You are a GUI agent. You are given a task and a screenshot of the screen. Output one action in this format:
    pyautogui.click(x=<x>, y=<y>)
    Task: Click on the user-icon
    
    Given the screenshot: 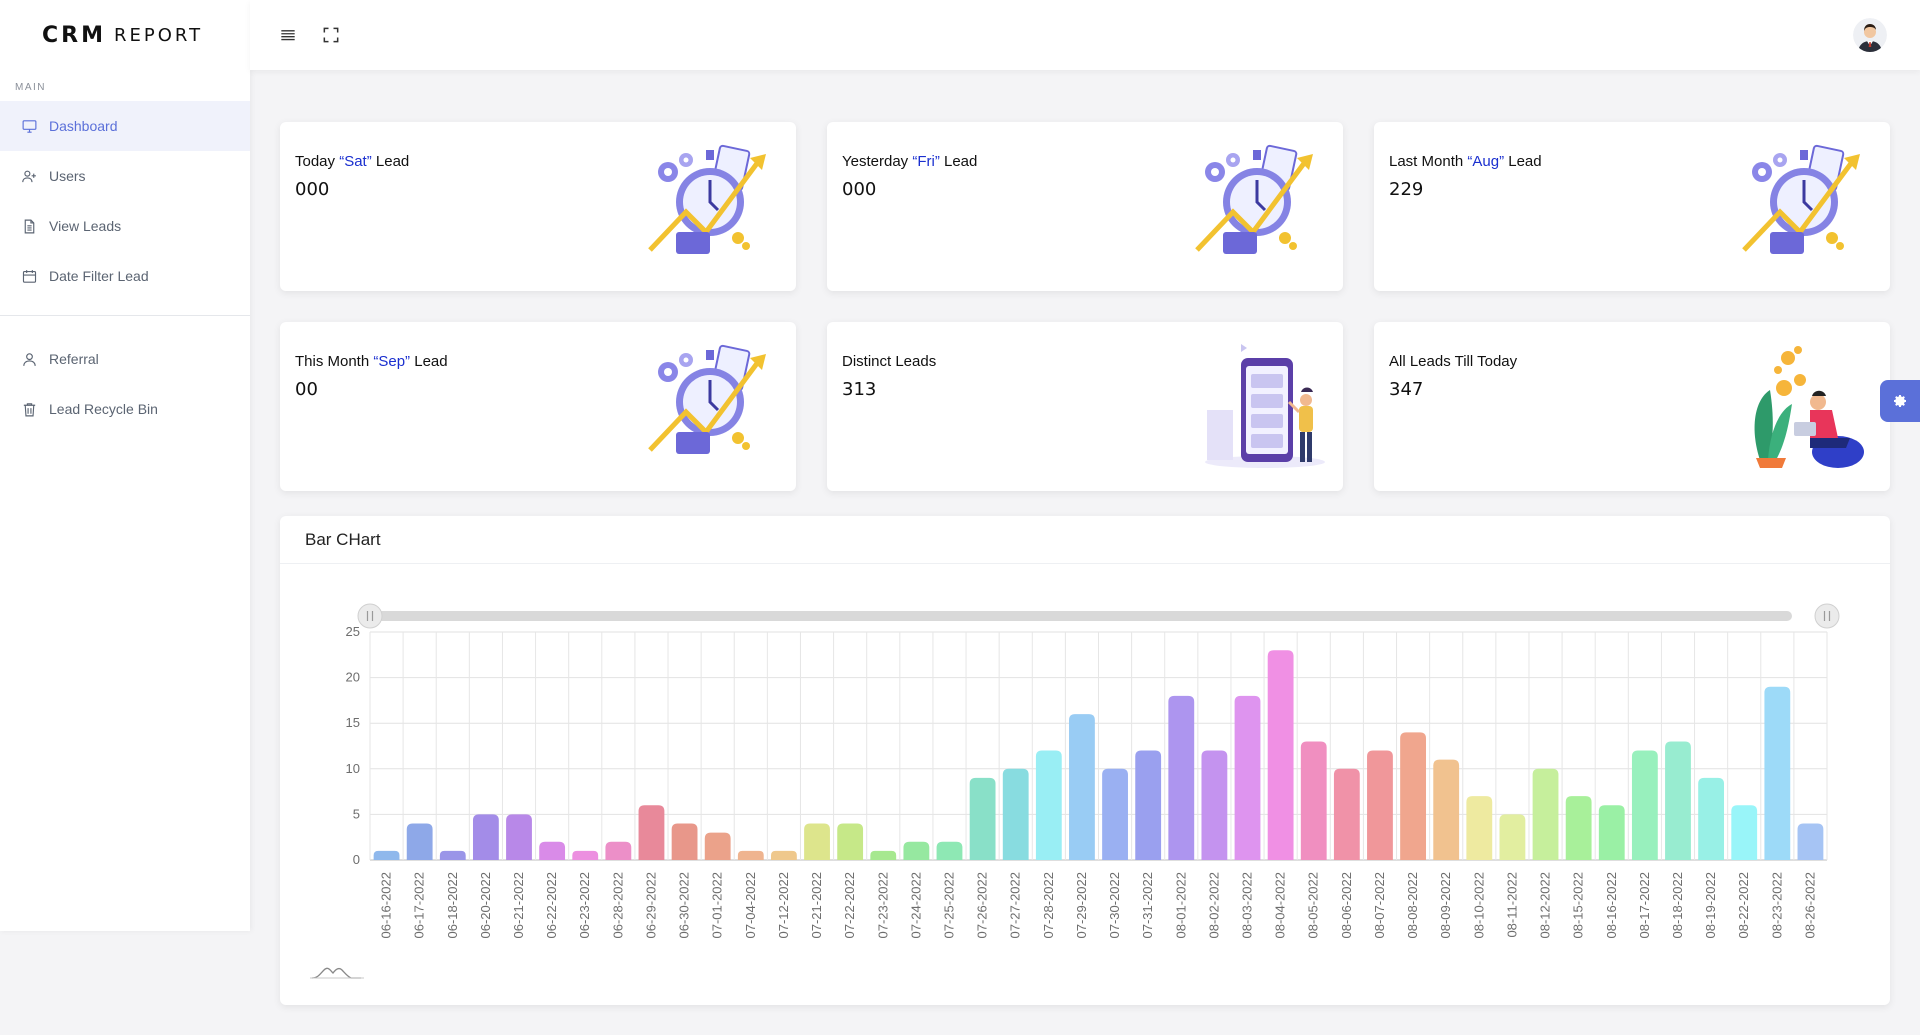 What is the action you would take?
    pyautogui.click(x=29, y=359)
    